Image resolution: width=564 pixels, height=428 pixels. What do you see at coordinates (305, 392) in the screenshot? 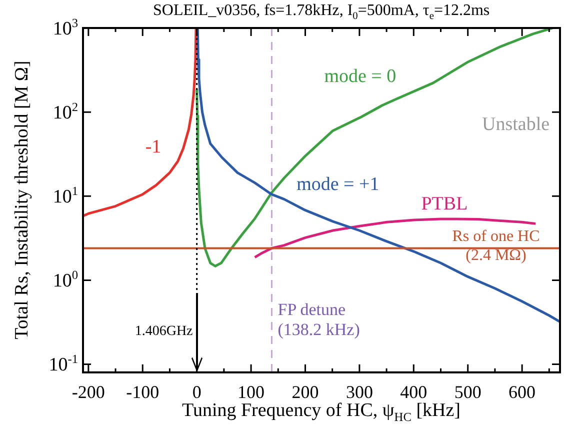
I see `x-tick-label: 200` at bounding box center [305, 392].